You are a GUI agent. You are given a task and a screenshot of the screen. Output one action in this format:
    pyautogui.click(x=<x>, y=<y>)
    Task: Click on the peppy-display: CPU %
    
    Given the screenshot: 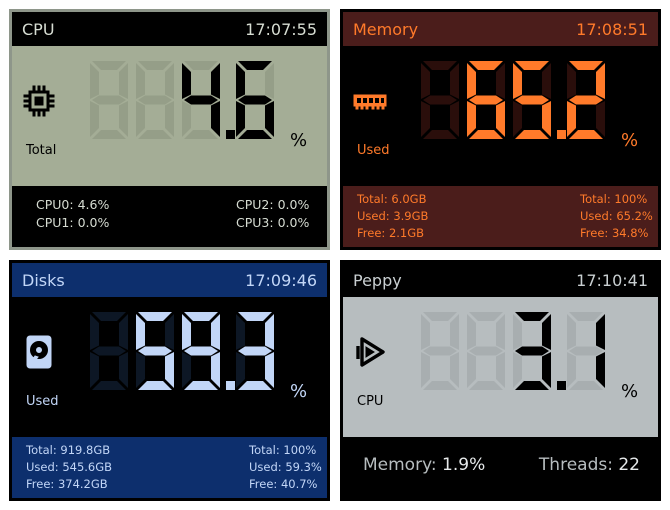 What is the action you would take?
    pyautogui.click(x=500, y=367)
    